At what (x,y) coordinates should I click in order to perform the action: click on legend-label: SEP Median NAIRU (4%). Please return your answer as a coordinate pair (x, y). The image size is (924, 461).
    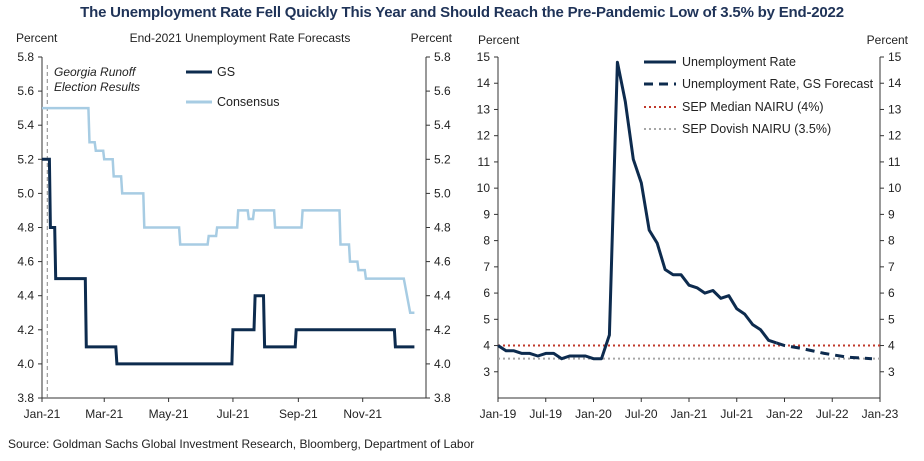
    Looking at the image, I should click on (753, 107).